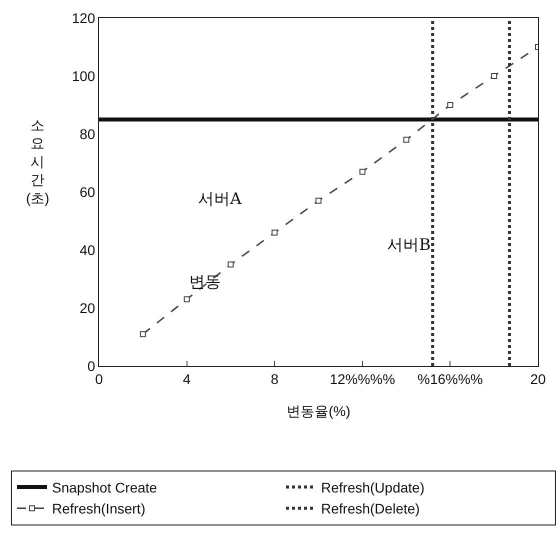 Image resolution: width=556 pixels, height=538 pixels. What do you see at coordinates (84, 18) in the screenshot?
I see `y-tick-label: 120` at bounding box center [84, 18].